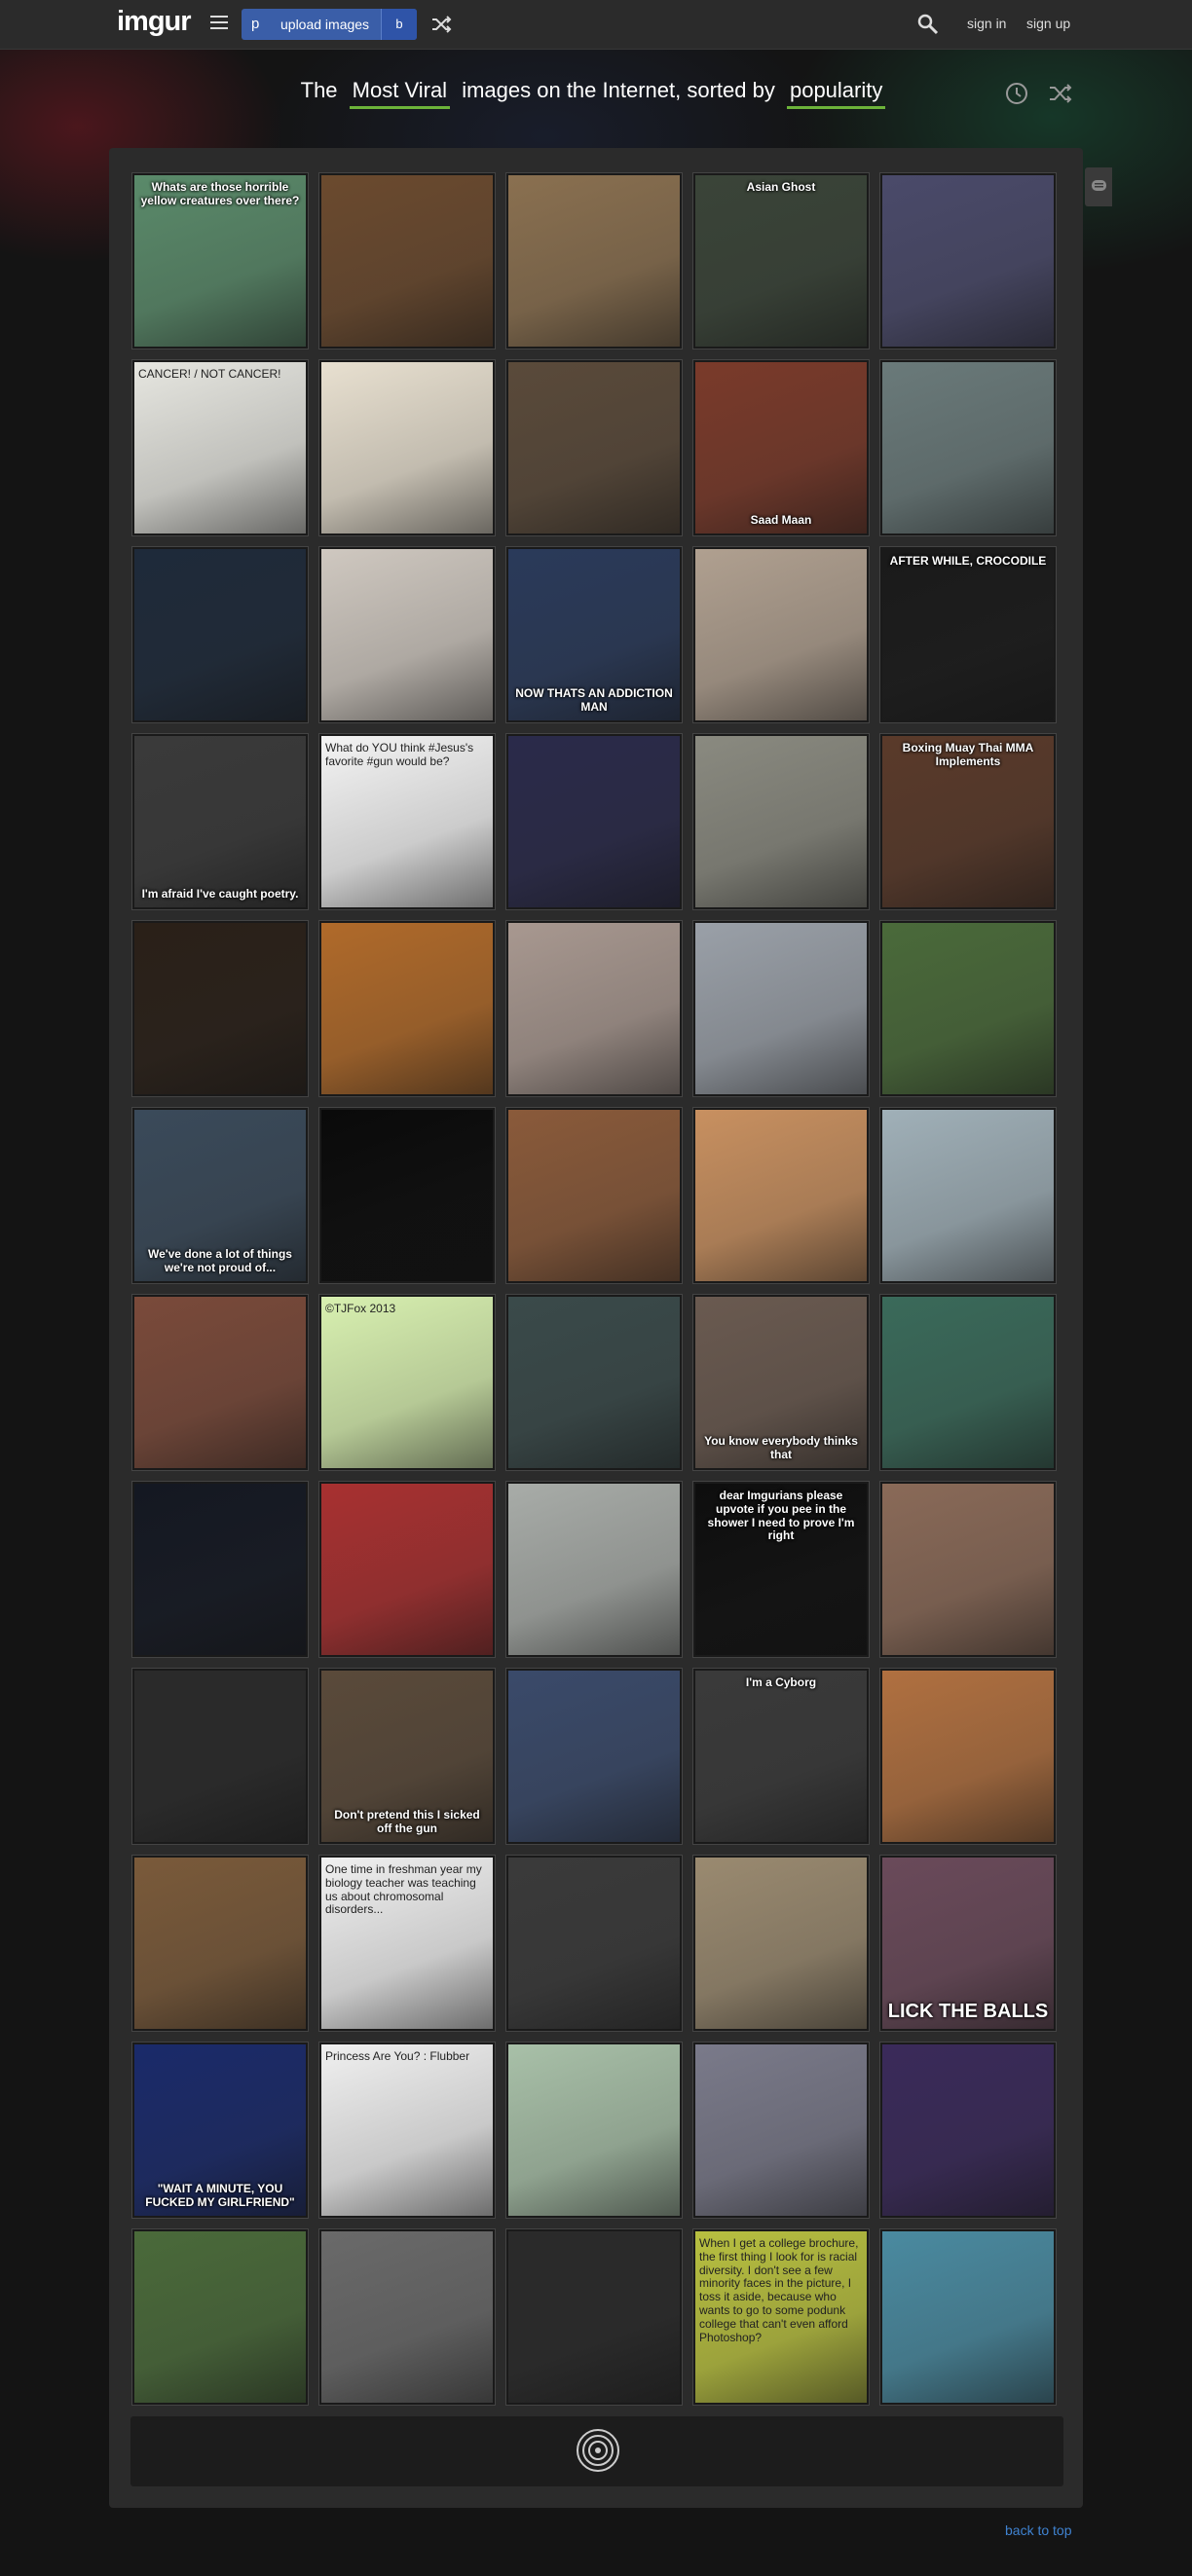 This screenshot has width=1192, height=2576. Describe the element at coordinates (319, 90) in the screenshot. I see `headline-prefix: The` at that location.